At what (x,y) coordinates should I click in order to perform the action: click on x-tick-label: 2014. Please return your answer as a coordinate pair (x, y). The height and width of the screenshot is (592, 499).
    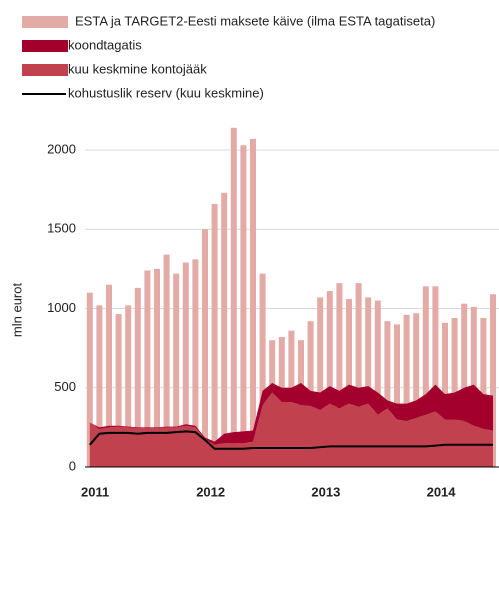
    Looking at the image, I should click on (442, 491).